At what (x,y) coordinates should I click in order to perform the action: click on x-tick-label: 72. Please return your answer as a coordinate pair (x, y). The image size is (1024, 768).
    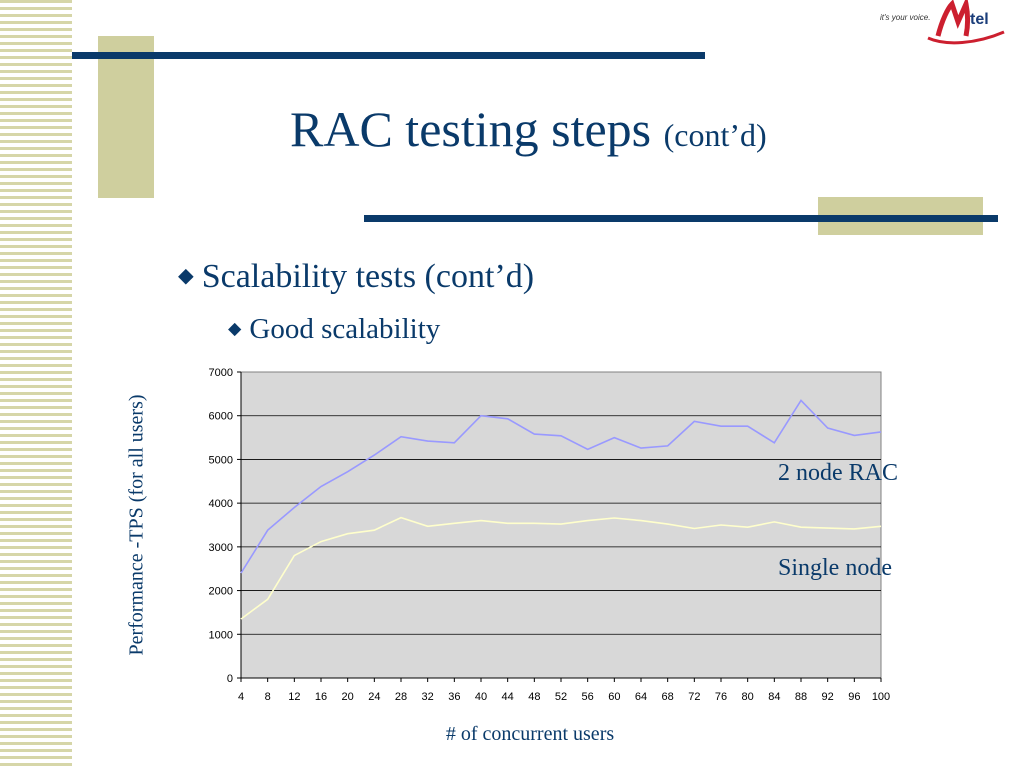
    Looking at the image, I should click on (694, 697).